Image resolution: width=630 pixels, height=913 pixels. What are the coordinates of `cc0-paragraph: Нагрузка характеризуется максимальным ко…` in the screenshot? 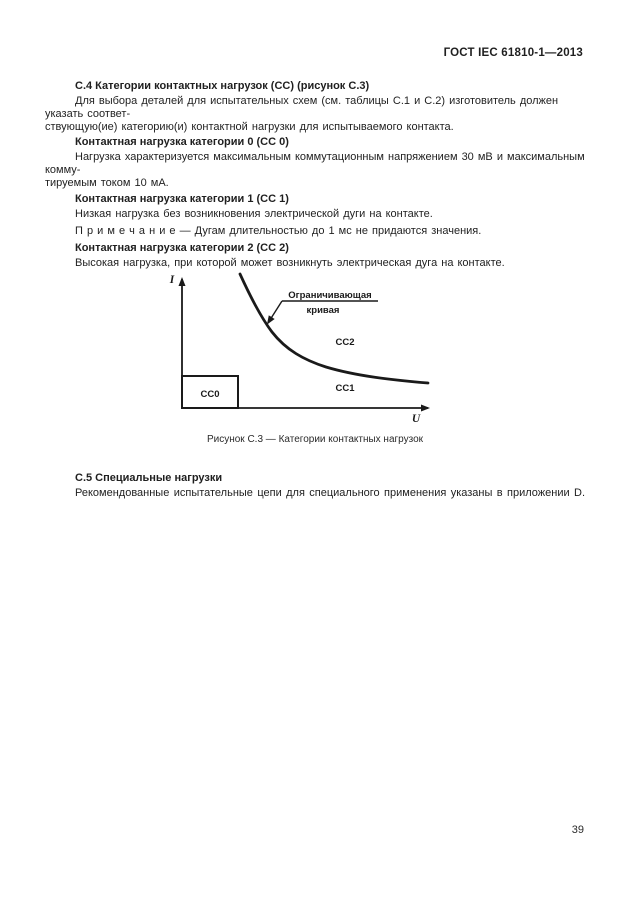 It's located at (315, 170).